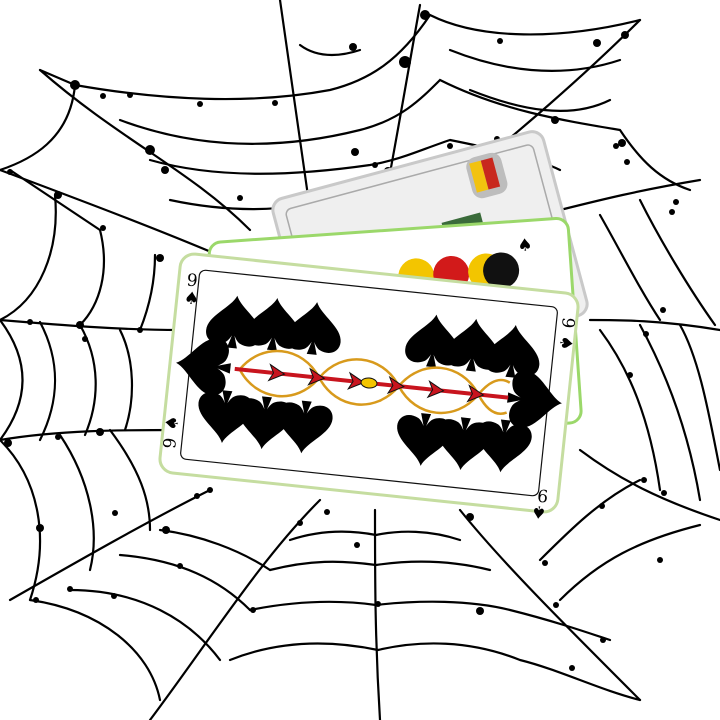 The image size is (720, 720). I want to click on card-corner-index-top-right: 9 ♠, so click(566, 333).